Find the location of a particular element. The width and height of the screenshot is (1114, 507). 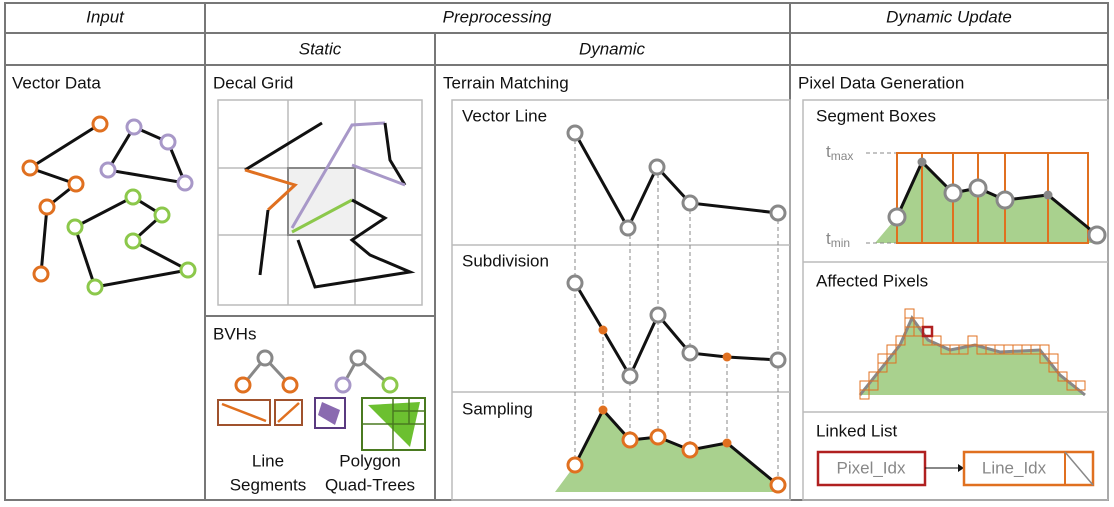

label: Quad-Trees is located at coordinates (370, 484).